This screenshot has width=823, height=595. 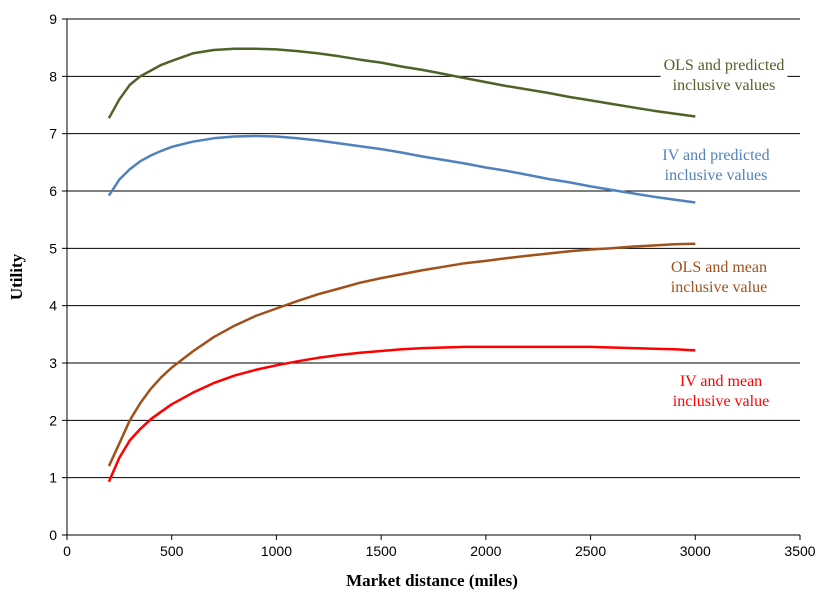 I want to click on y-tick-label-8: 8, so click(x=53, y=76).